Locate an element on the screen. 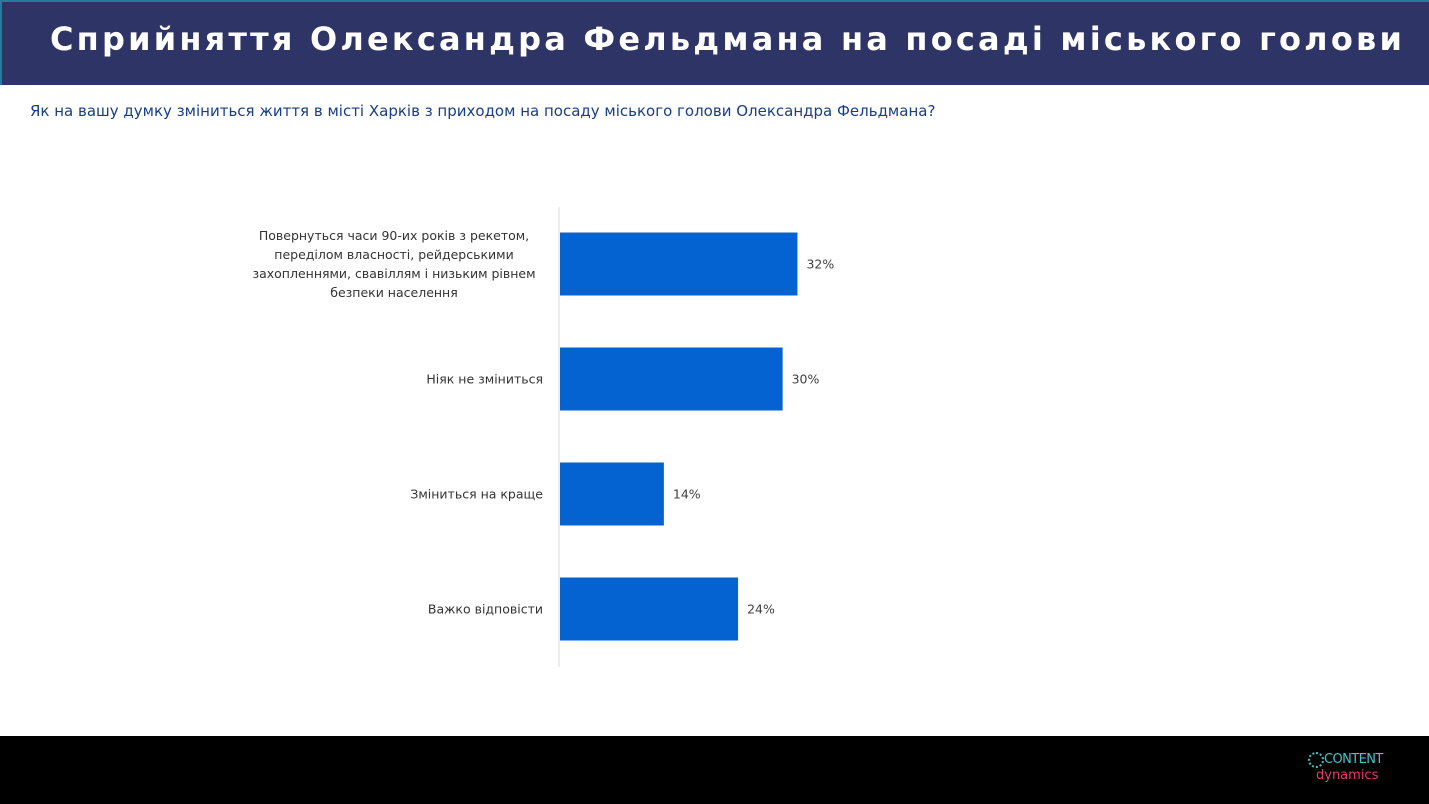 The height and width of the screenshot is (804, 1429). logo-text-top: CONTENT is located at coordinates (1353, 759).